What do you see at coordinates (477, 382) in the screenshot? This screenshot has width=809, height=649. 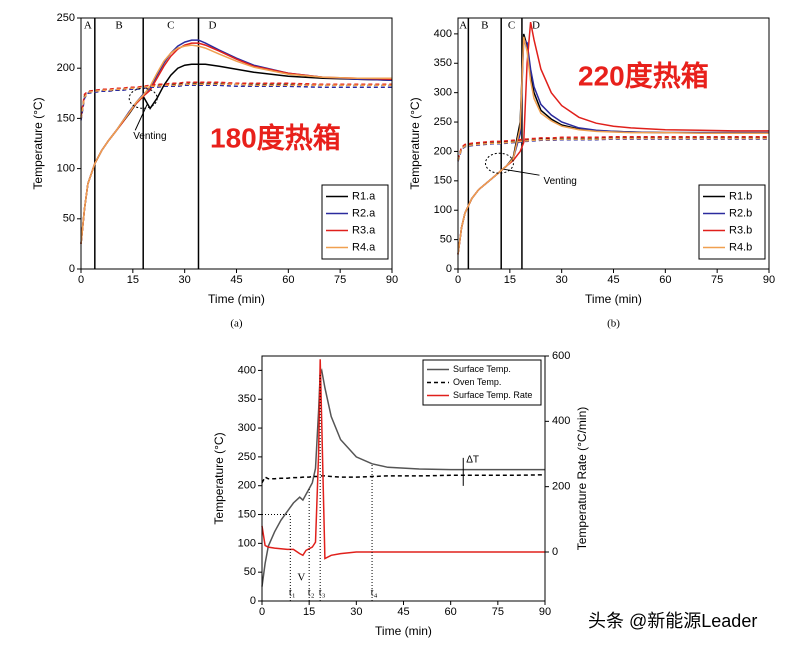 I see `legend-label: Oven Temp.` at bounding box center [477, 382].